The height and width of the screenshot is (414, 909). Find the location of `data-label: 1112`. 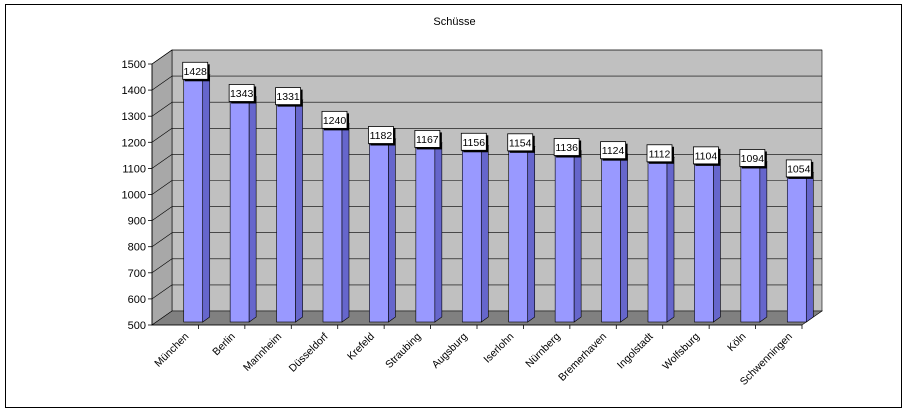

data-label: 1112 is located at coordinates (660, 154).